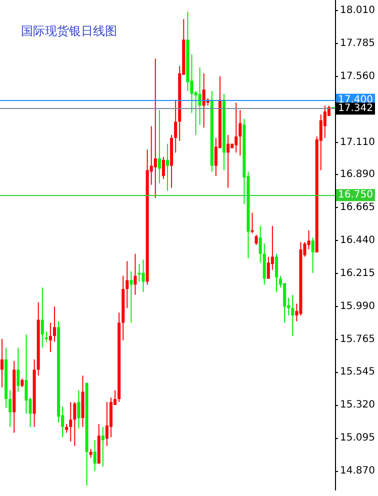  I want to click on y-tick-label: 15.320, so click(358, 404).